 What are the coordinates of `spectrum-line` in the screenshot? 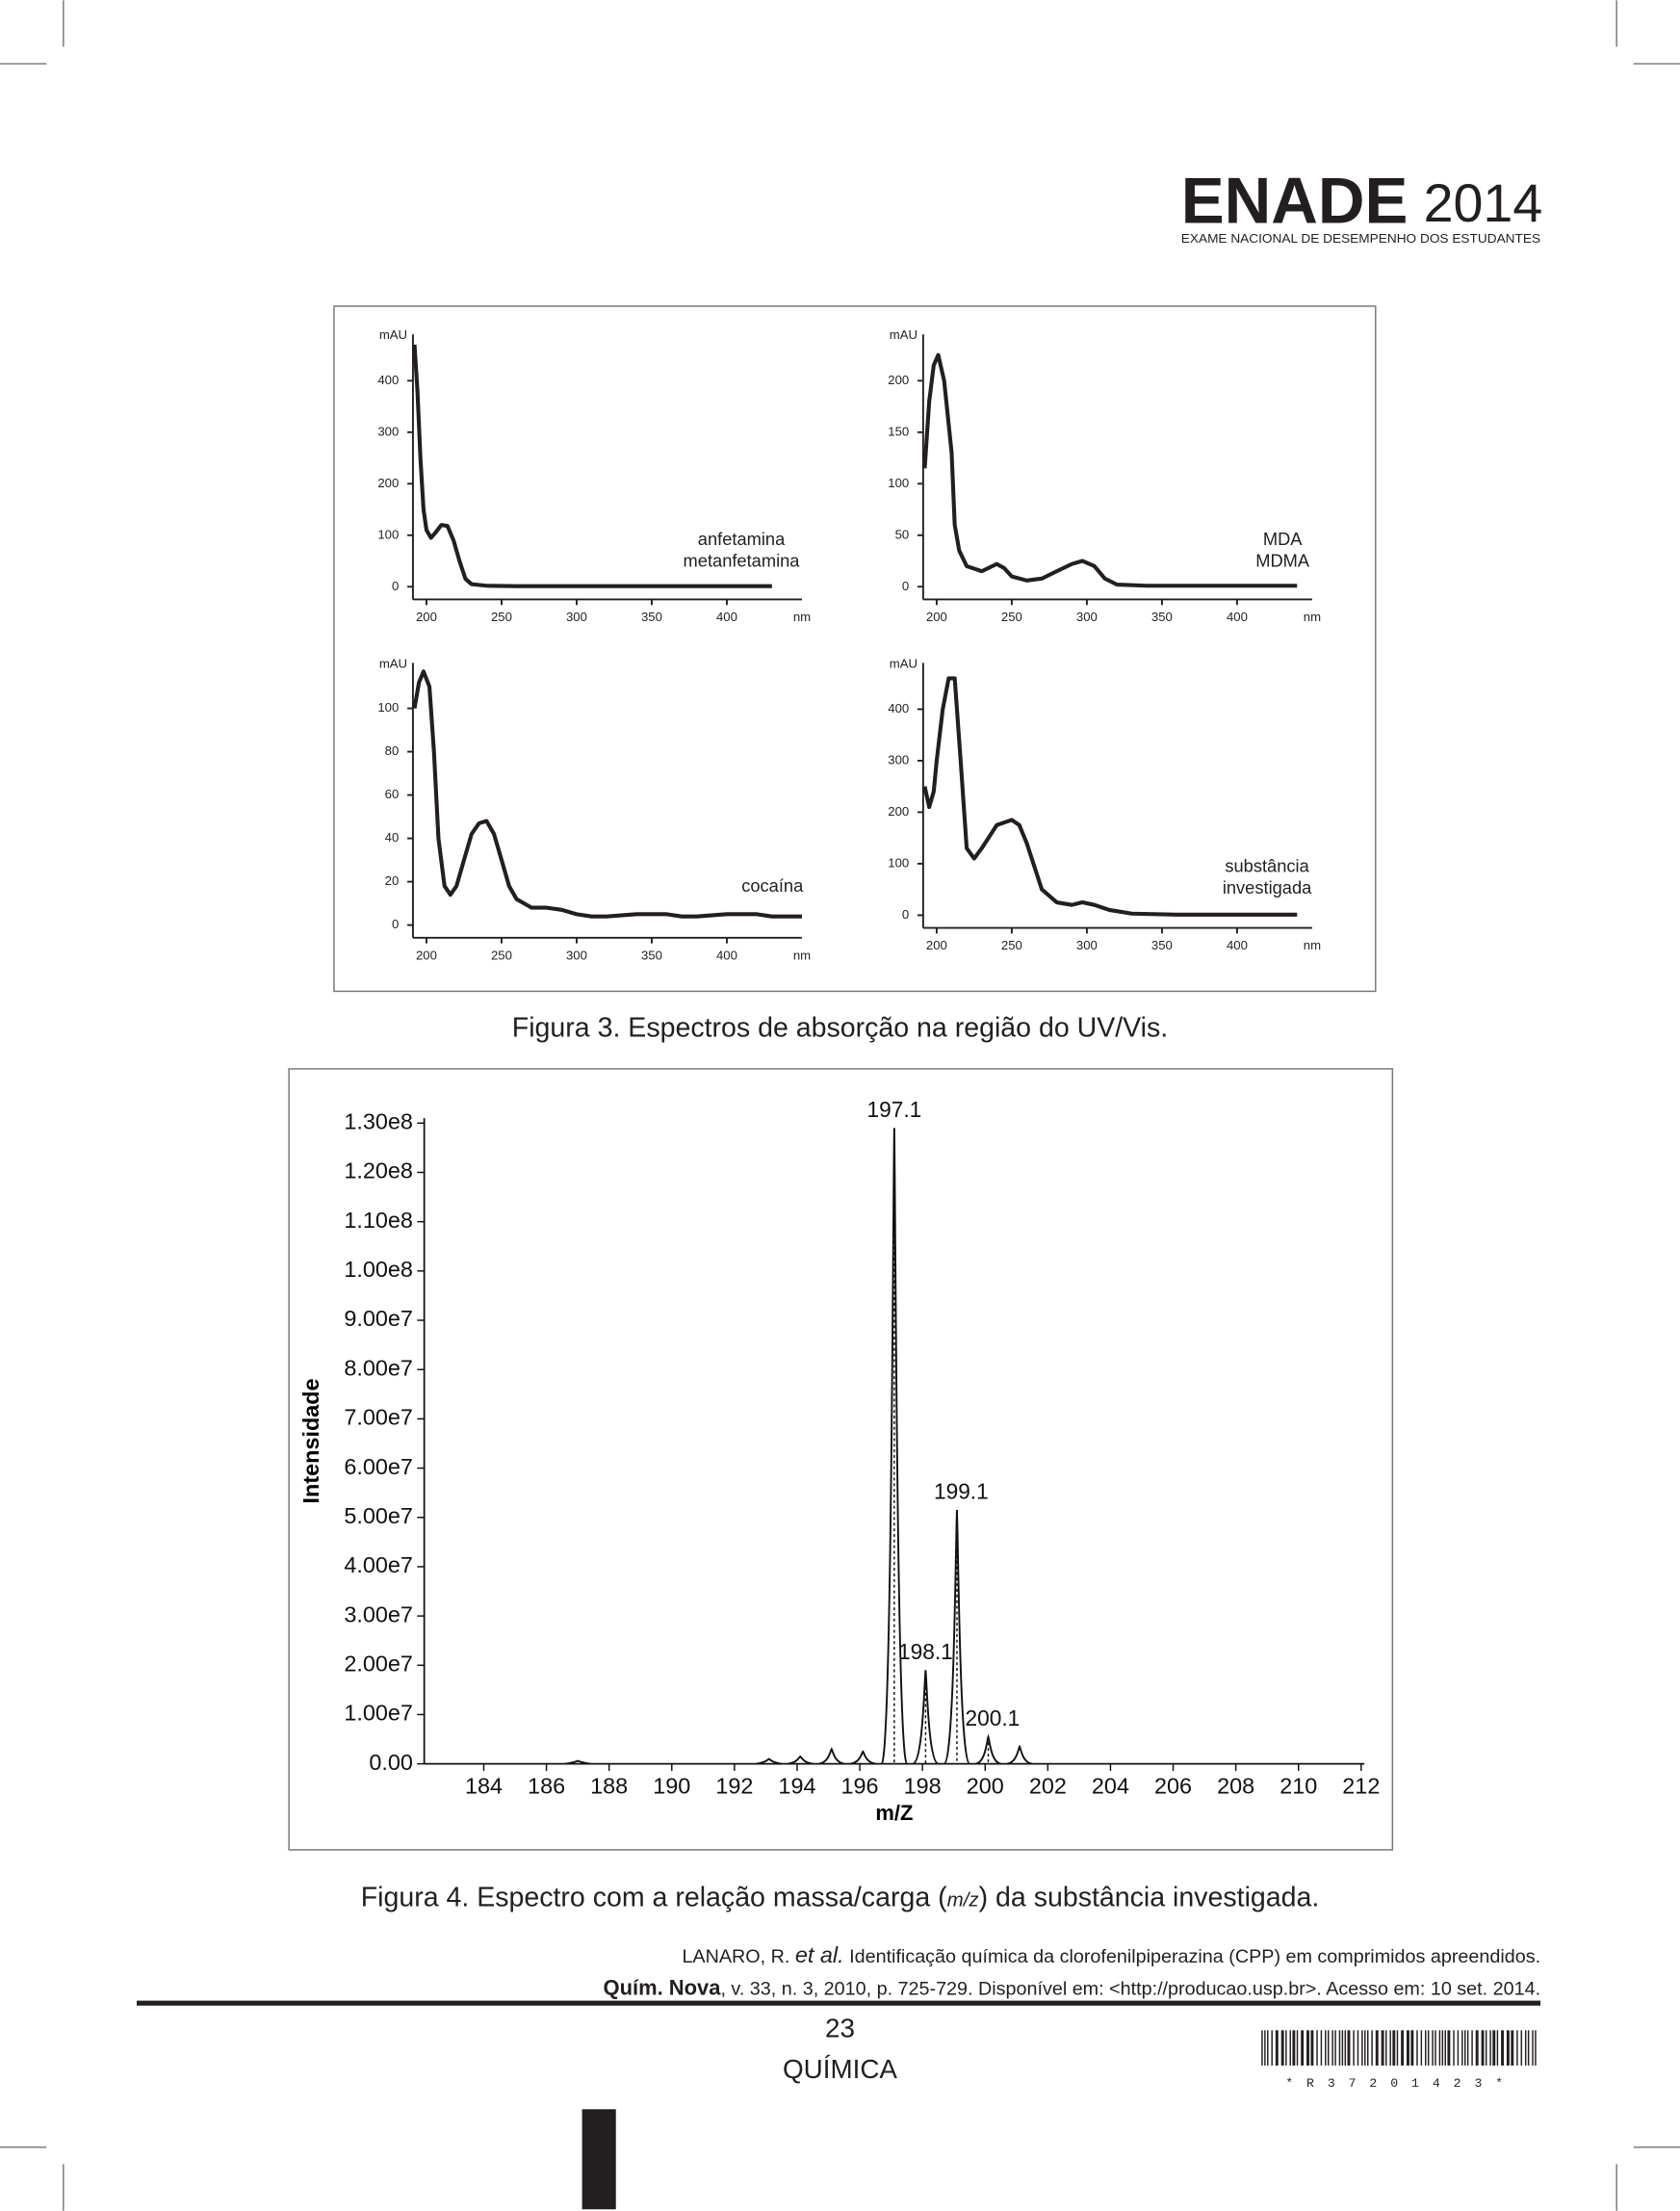 It's located at (1110, 796).